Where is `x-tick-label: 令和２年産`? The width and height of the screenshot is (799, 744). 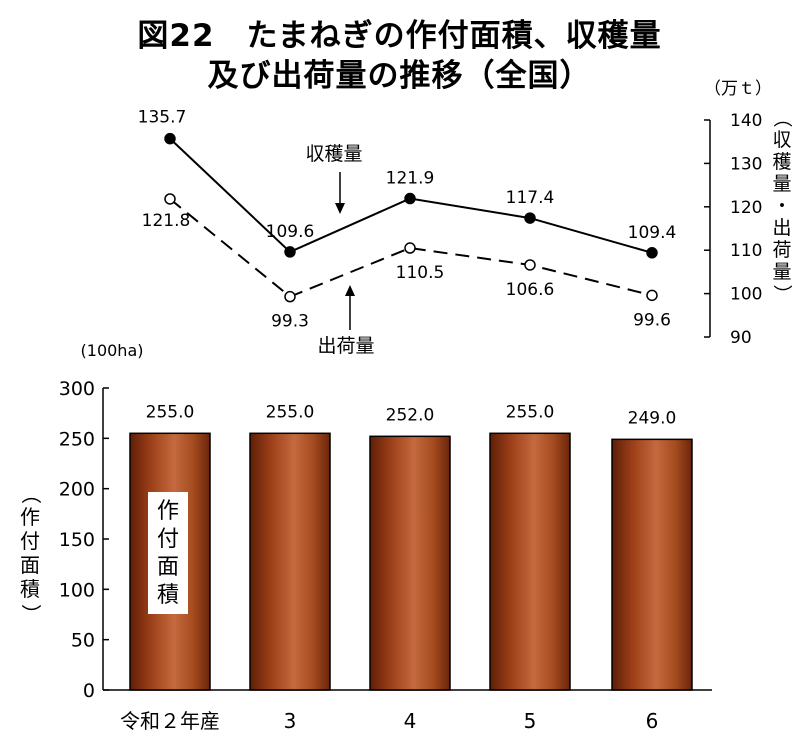
x-tick-label: 令和２年産 is located at coordinates (170, 721).